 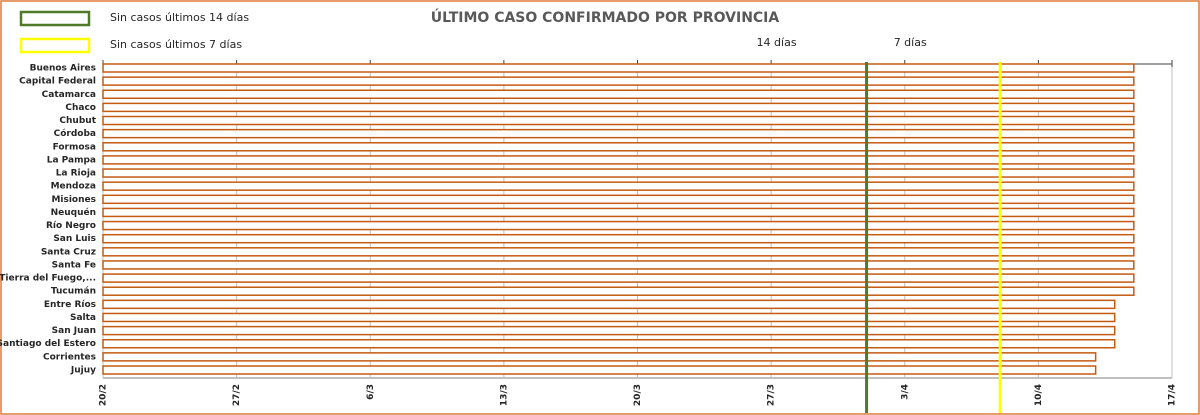 What do you see at coordinates (77, 121) in the screenshot?
I see `y-tick-label: Chubut` at bounding box center [77, 121].